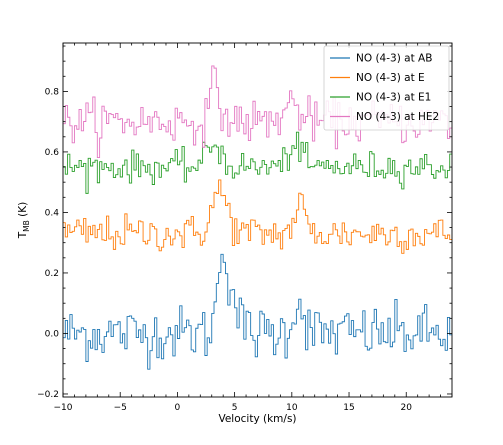  Describe the element at coordinates (394, 59) in the screenshot. I see `legend-label: NO (4-3) at AB` at that location.